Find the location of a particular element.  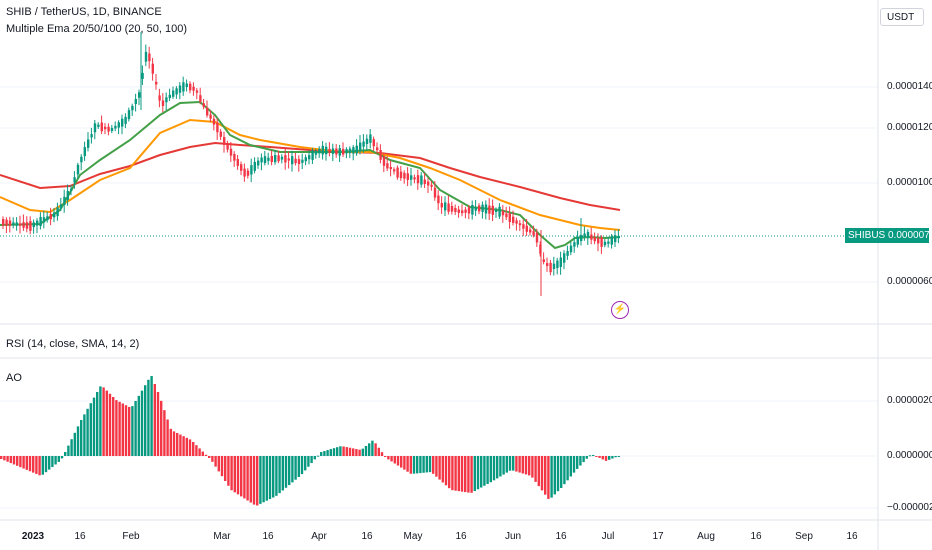

currency-unit-button: USDT is located at coordinates (902, 17).